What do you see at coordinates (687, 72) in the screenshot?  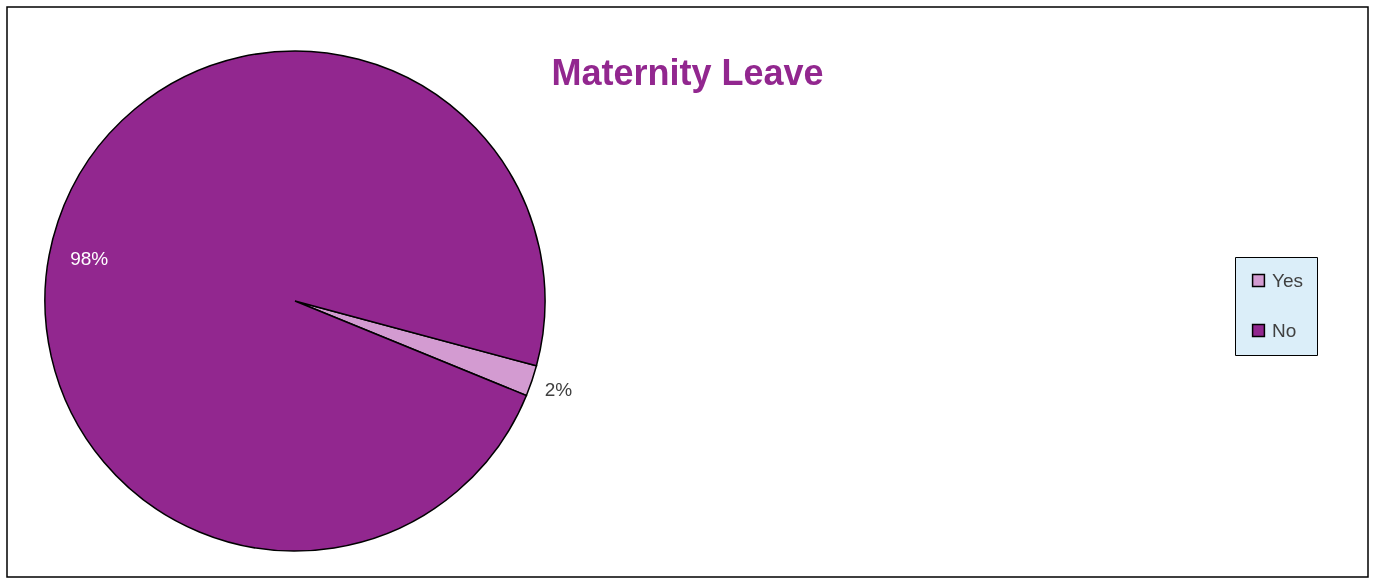 I see `chart-title: Maternity Leave` at bounding box center [687, 72].